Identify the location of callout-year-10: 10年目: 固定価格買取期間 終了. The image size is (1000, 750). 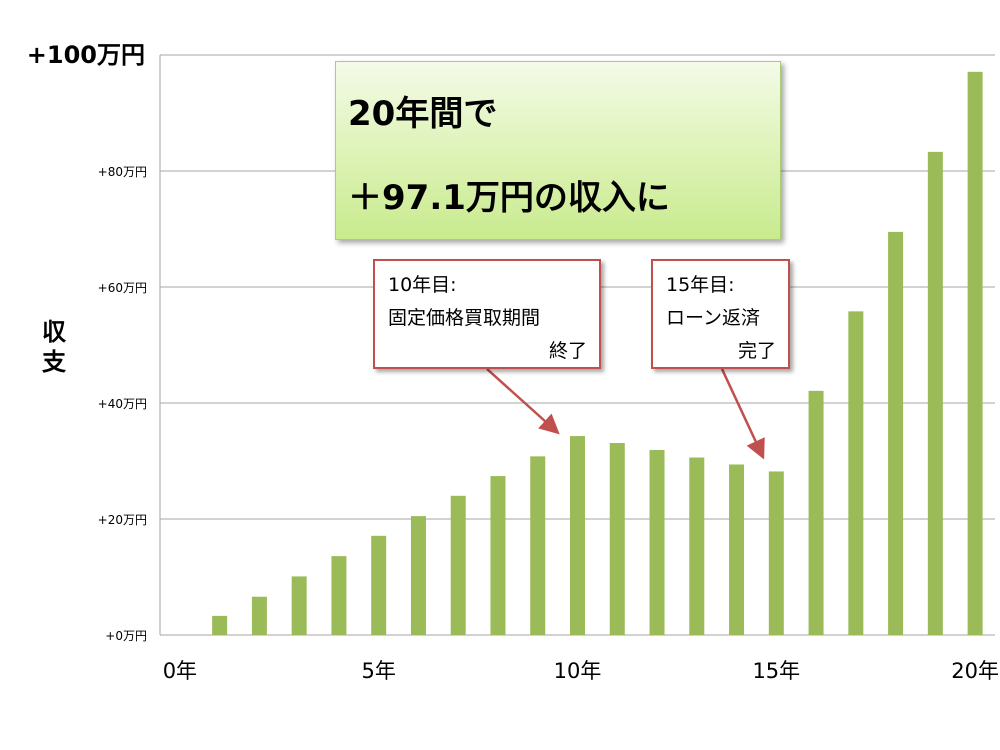
(487, 314).